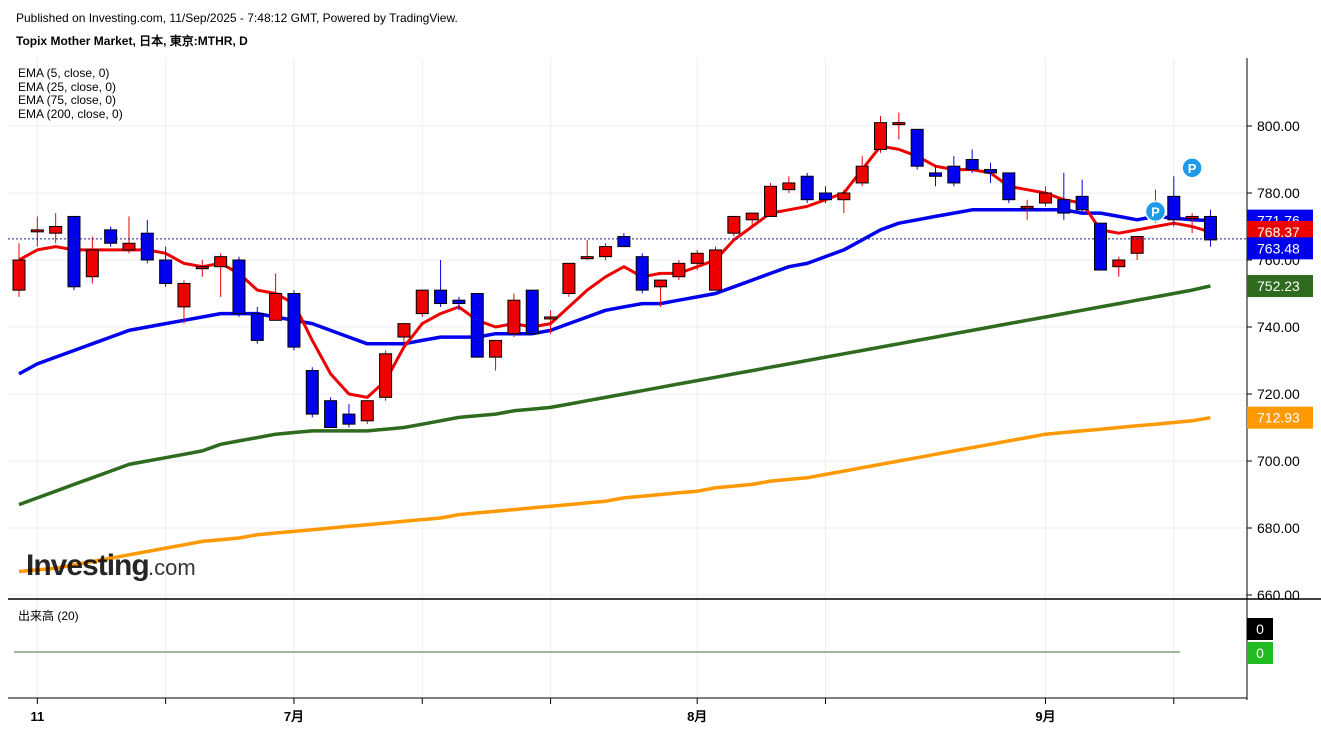 Image resolution: width=1321 pixels, height=732 pixels. I want to click on price-value-text: 763.48, so click(1278, 248).